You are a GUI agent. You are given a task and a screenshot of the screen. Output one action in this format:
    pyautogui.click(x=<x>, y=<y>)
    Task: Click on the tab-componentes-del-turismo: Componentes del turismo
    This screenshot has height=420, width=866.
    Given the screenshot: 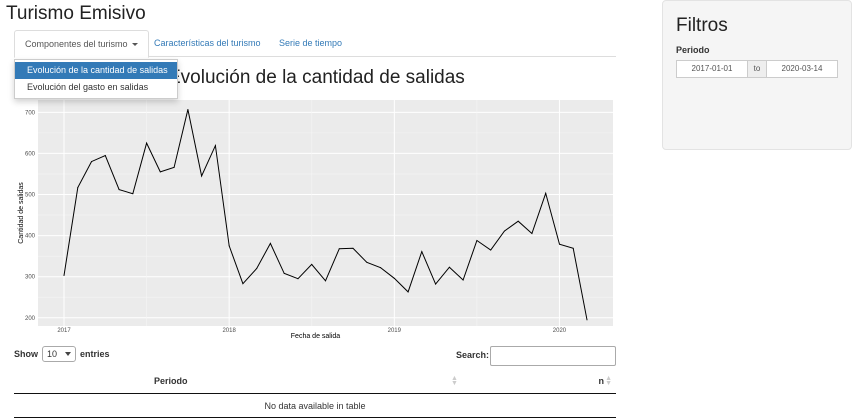 What is the action you would take?
    pyautogui.click(x=81, y=44)
    